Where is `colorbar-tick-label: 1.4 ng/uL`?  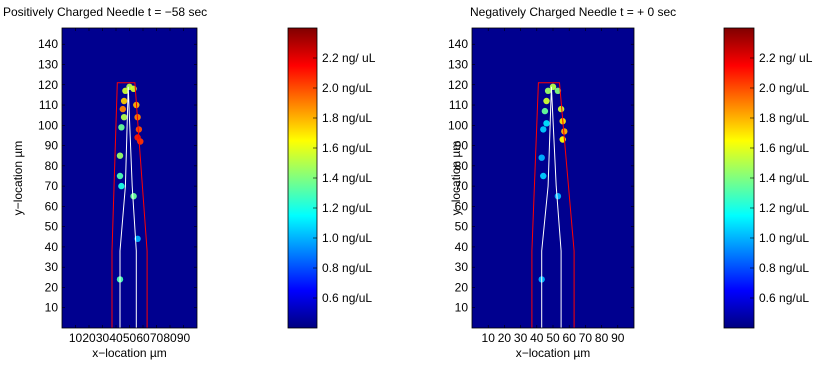 colorbar-tick-label: 1.4 ng/uL is located at coordinates (784, 178).